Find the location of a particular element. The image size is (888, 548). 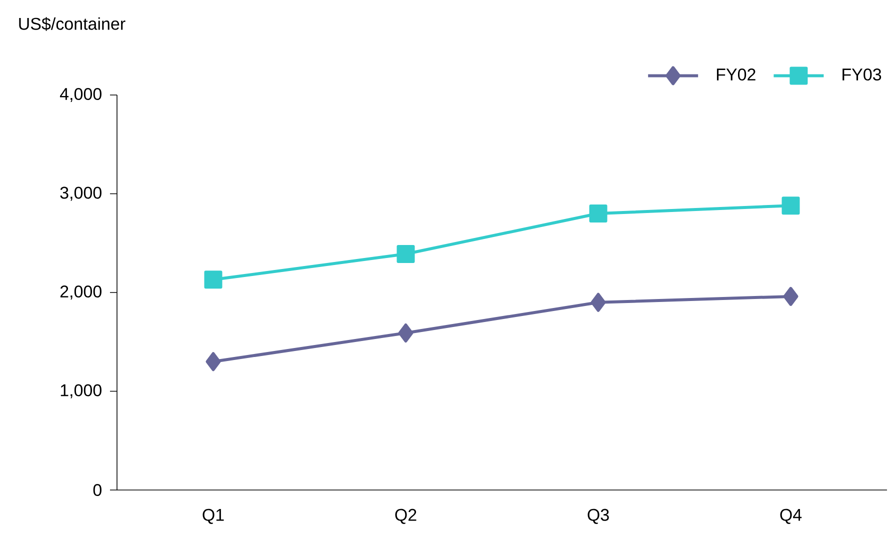

y-tick-label: 4,000 is located at coordinates (81, 95).